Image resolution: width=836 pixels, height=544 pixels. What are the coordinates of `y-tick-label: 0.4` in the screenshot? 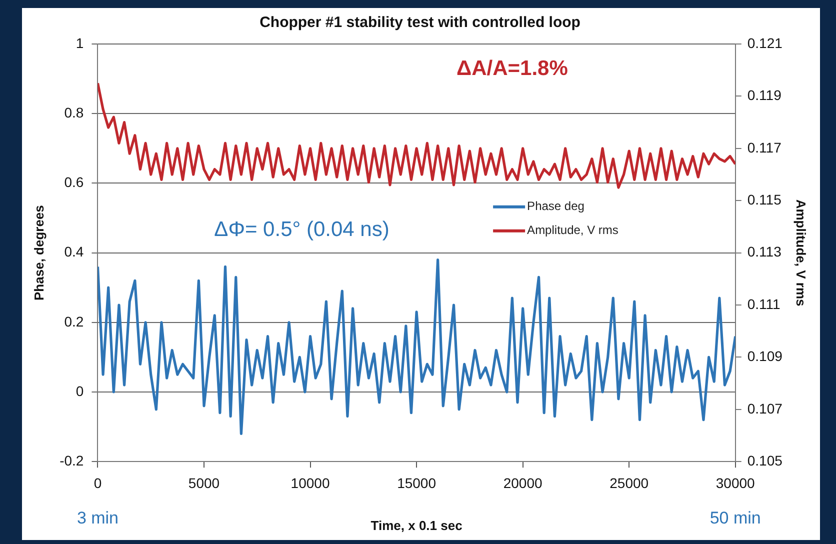 It's located at (74, 252).